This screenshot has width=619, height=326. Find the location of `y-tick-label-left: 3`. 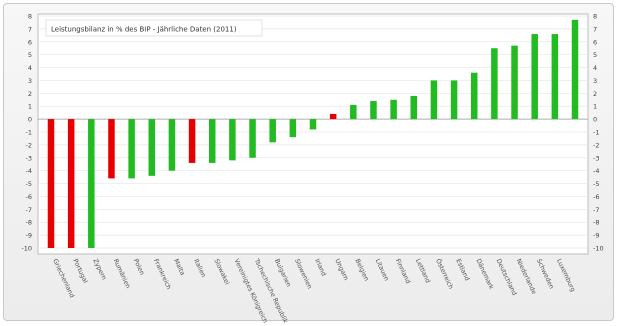

y-tick-label-left: 3 is located at coordinates (30, 81).